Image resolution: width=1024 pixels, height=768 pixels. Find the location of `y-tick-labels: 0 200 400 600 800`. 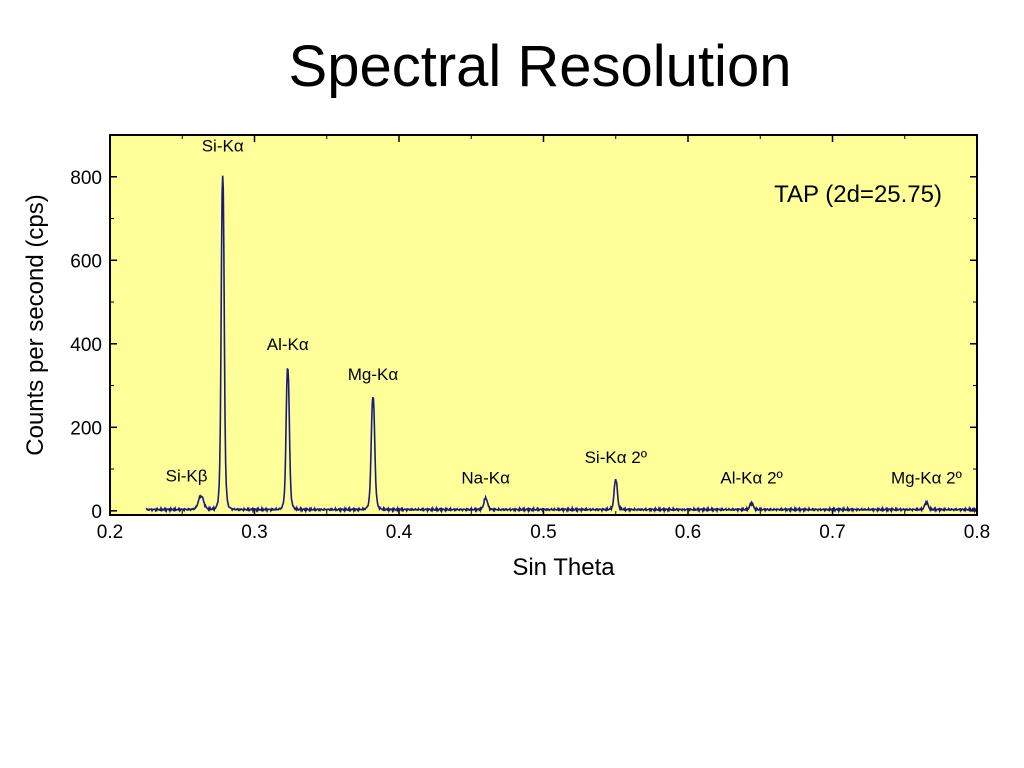

y-tick-labels: 0 200 400 600 800 is located at coordinates (86, 345).